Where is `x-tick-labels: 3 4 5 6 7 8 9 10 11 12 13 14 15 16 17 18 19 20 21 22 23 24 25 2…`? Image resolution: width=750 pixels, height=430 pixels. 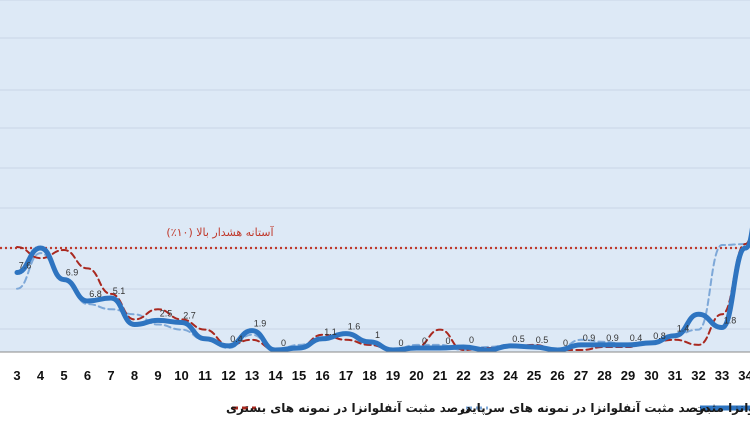
x-tick-labels: 3 4 5 6 7 8 9 10 11 12 13 14 15 16 17 18 19 20 21 22 23 24 25 2… is located at coordinates (381, 375).